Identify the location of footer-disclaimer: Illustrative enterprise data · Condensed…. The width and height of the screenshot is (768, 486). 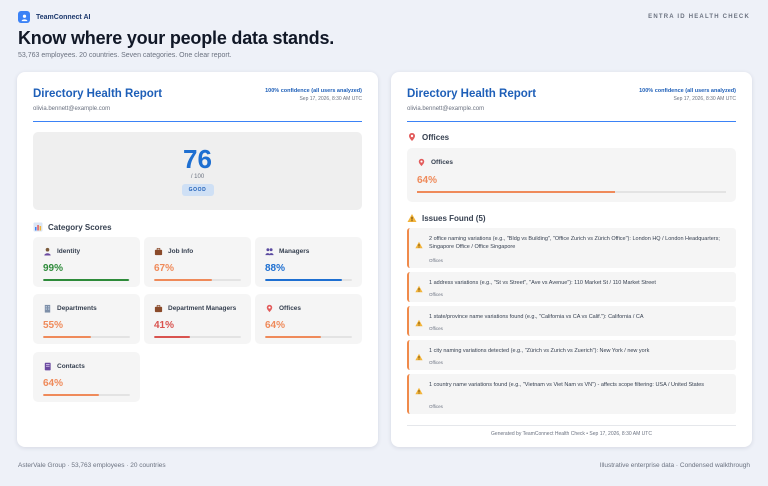
(674, 465).